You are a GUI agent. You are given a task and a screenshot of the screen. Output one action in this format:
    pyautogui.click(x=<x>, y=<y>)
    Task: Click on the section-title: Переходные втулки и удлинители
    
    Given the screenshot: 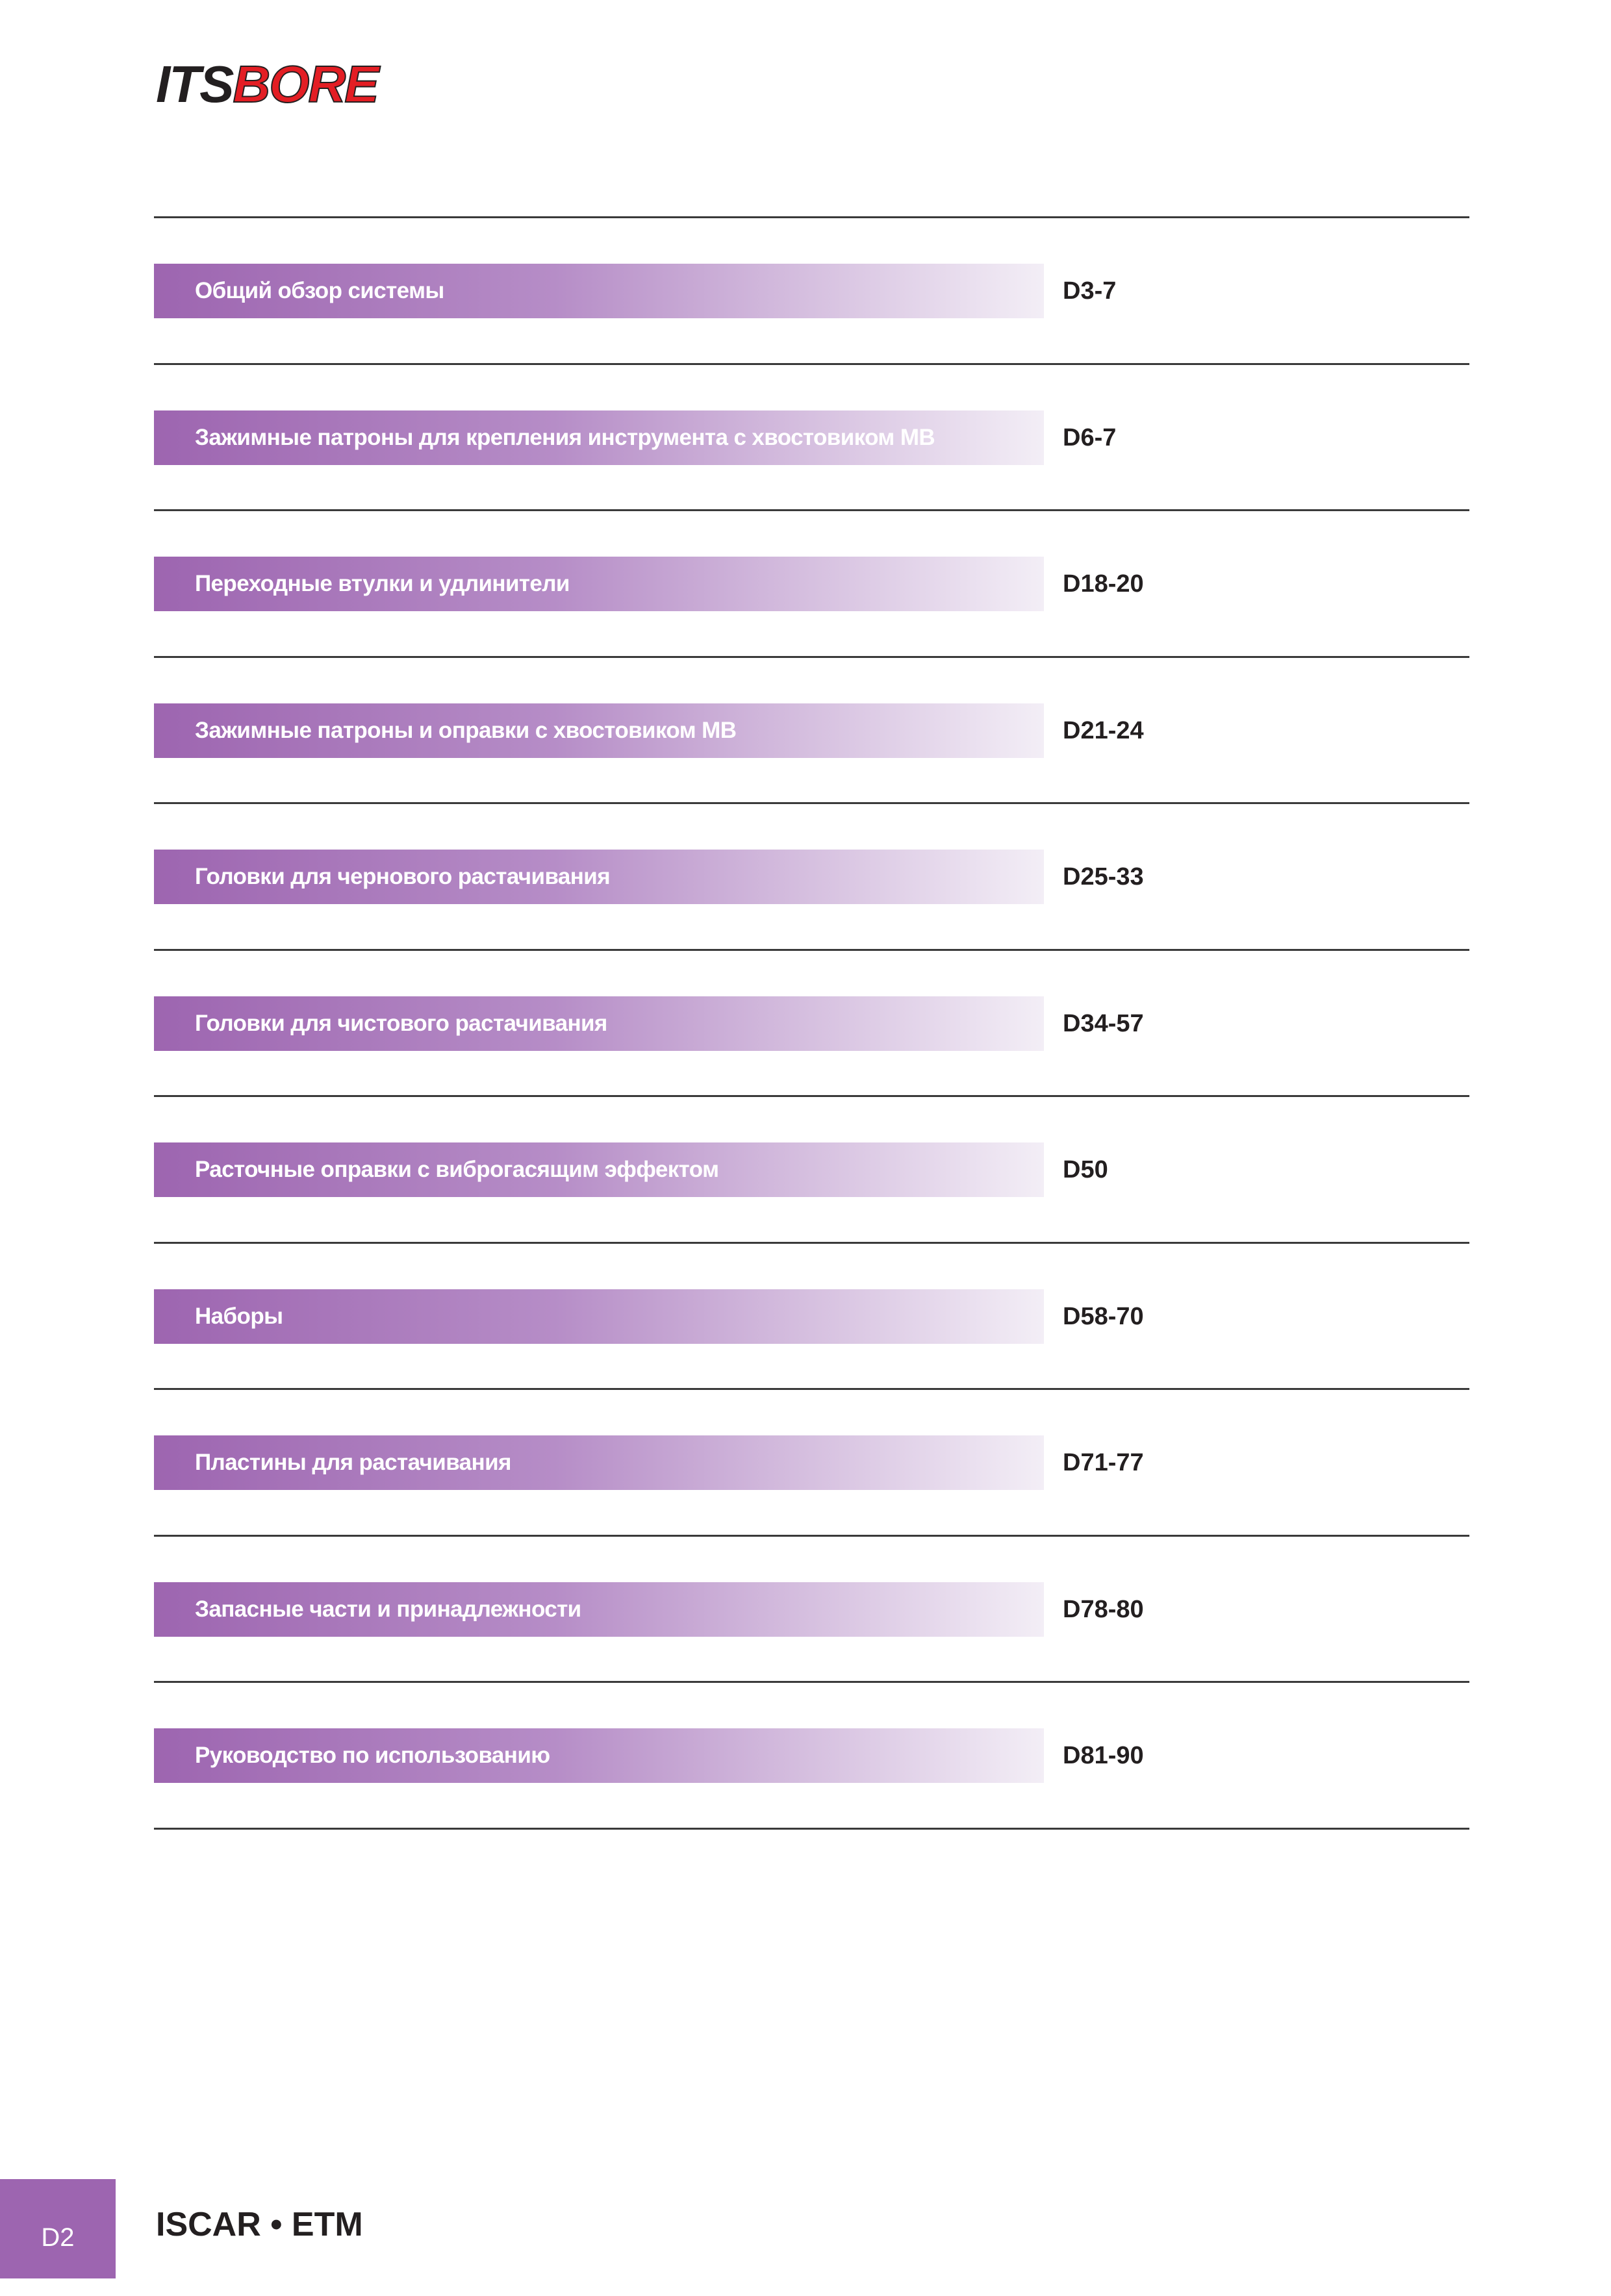 What is the action you would take?
    pyautogui.click(x=599, y=584)
    